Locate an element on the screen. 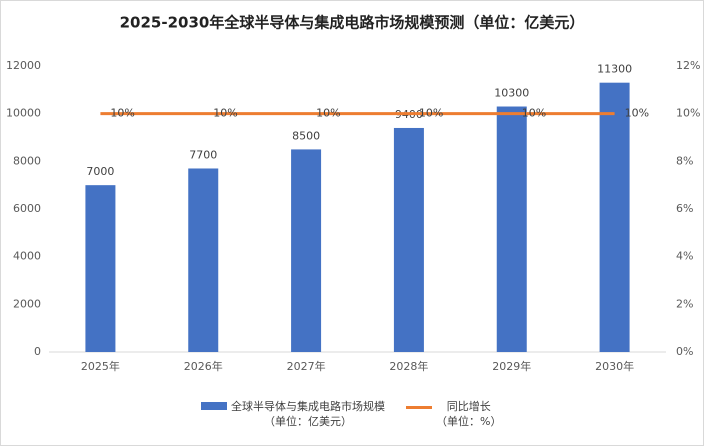 This screenshot has width=704, height=446. y-tick-label: 8000 is located at coordinates (27, 160).